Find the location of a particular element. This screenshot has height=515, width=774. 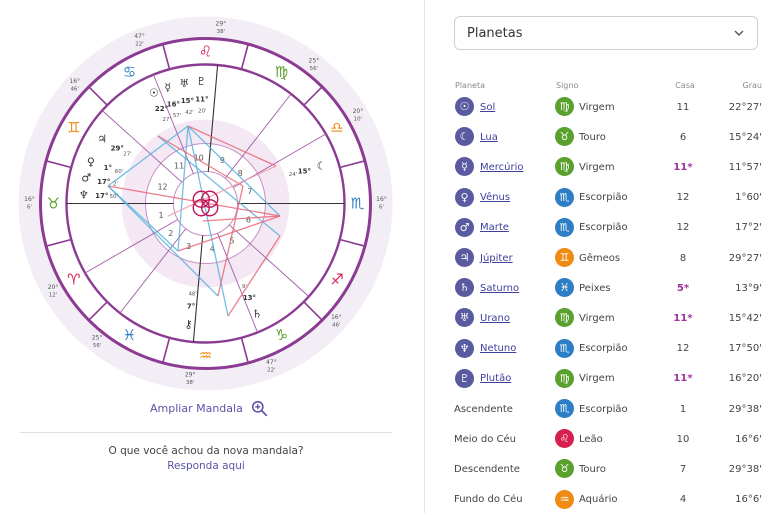

degree-value: 15°24' is located at coordinates (745, 137).